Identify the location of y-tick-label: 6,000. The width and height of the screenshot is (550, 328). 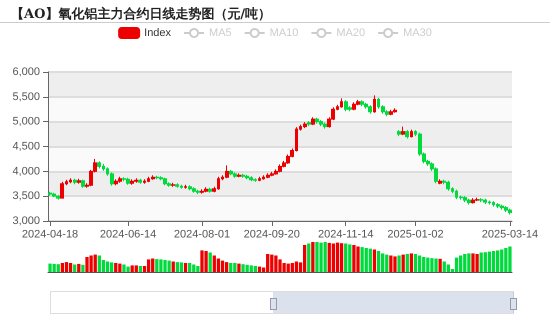
(26, 72).